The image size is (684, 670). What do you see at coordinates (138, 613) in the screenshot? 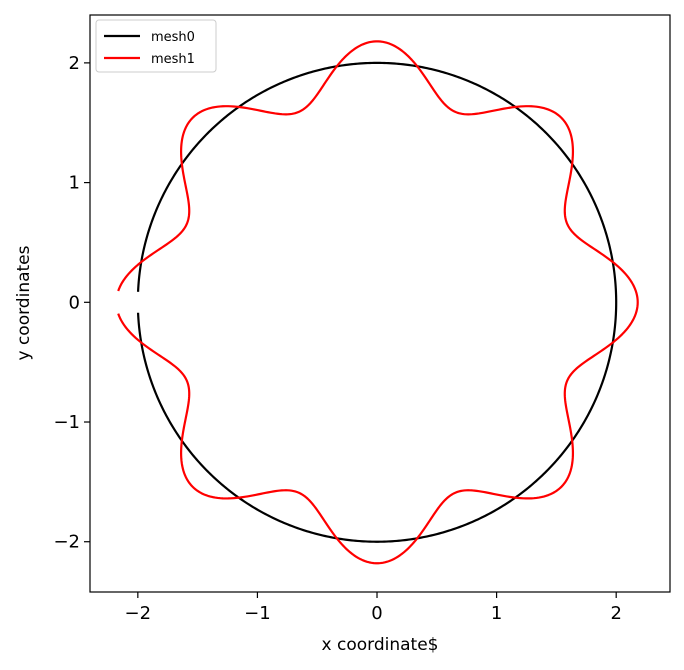
I see `x-tick-label: −2` at bounding box center [138, 613].